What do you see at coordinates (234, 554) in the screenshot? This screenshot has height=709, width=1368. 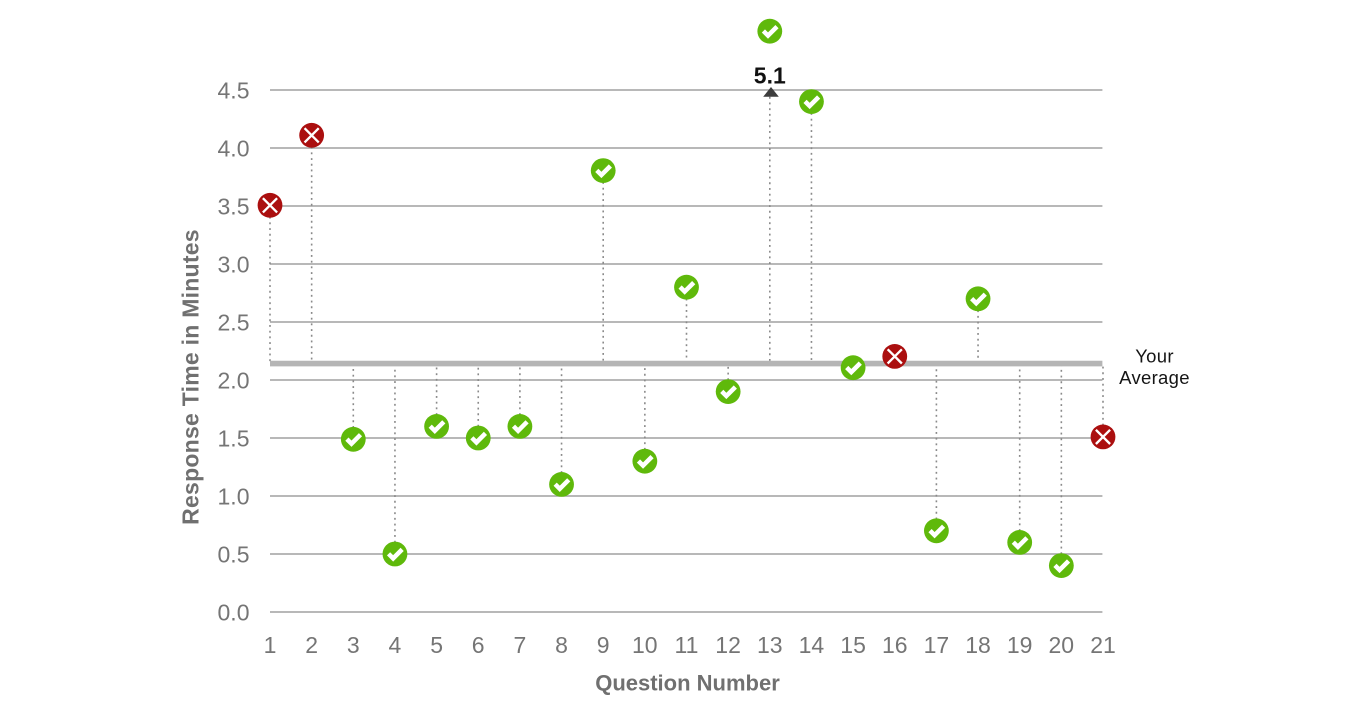 I see `svg-text: 0.5` at bounding box center [234, 554].